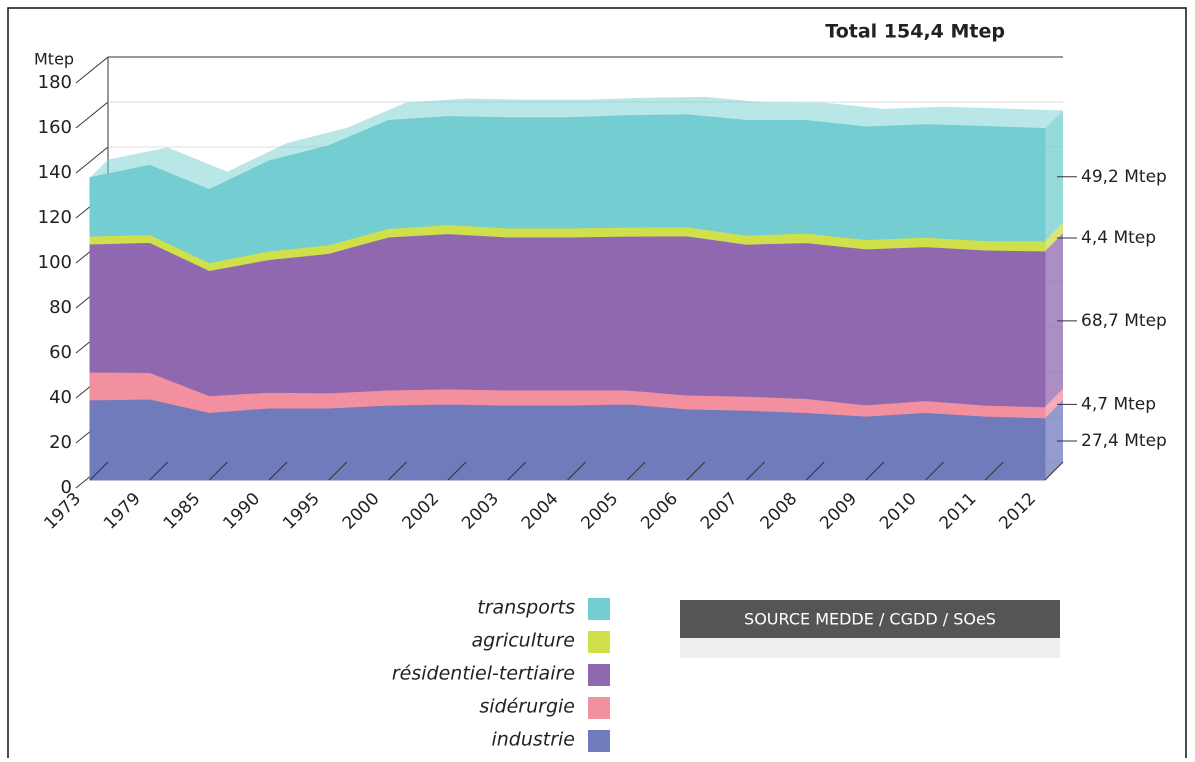  Describe the element at coordinates (898, 511) in the screenshot. I see `x-tick-label: 2010` at that location.